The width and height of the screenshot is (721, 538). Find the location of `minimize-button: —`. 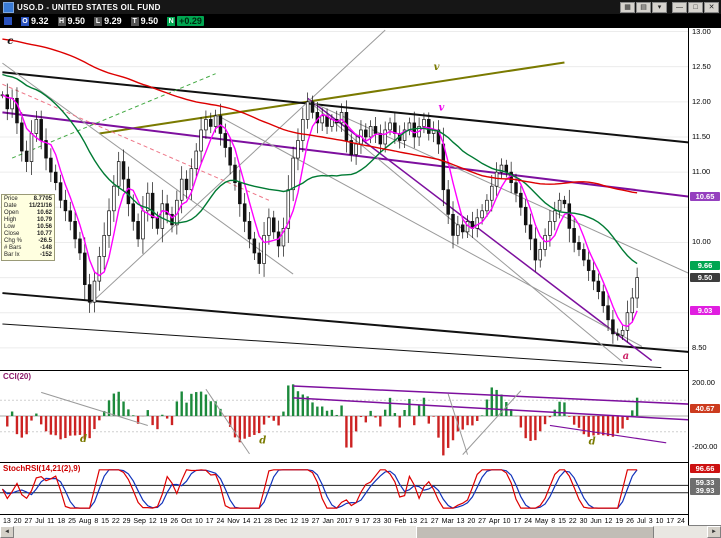

minimize-button: — is located at coordinates (679, 7).